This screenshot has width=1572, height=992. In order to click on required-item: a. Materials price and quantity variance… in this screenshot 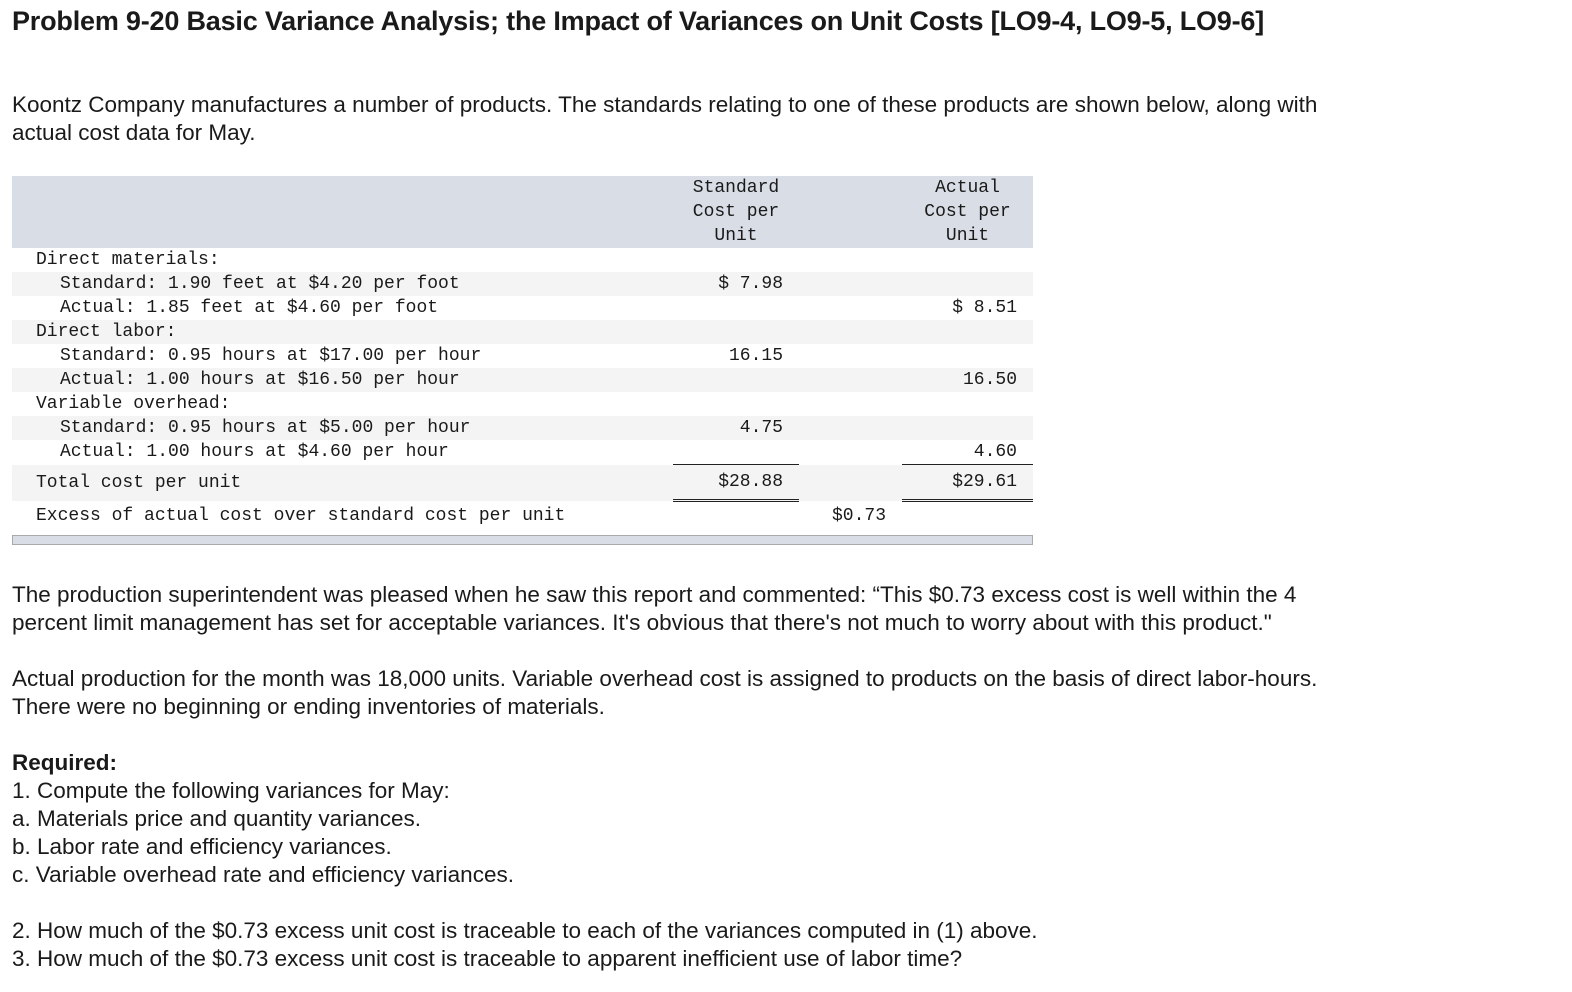, I will do `click(216, 818)`.